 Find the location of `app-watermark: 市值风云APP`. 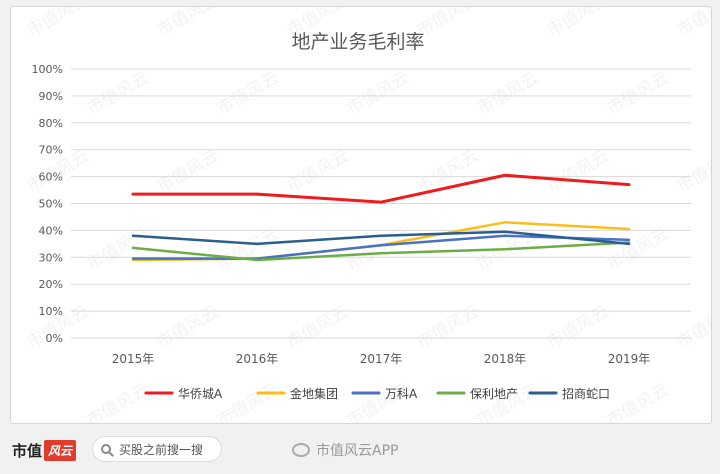

app-watermark: 市值风云APP is located at coordinates (345, 450).